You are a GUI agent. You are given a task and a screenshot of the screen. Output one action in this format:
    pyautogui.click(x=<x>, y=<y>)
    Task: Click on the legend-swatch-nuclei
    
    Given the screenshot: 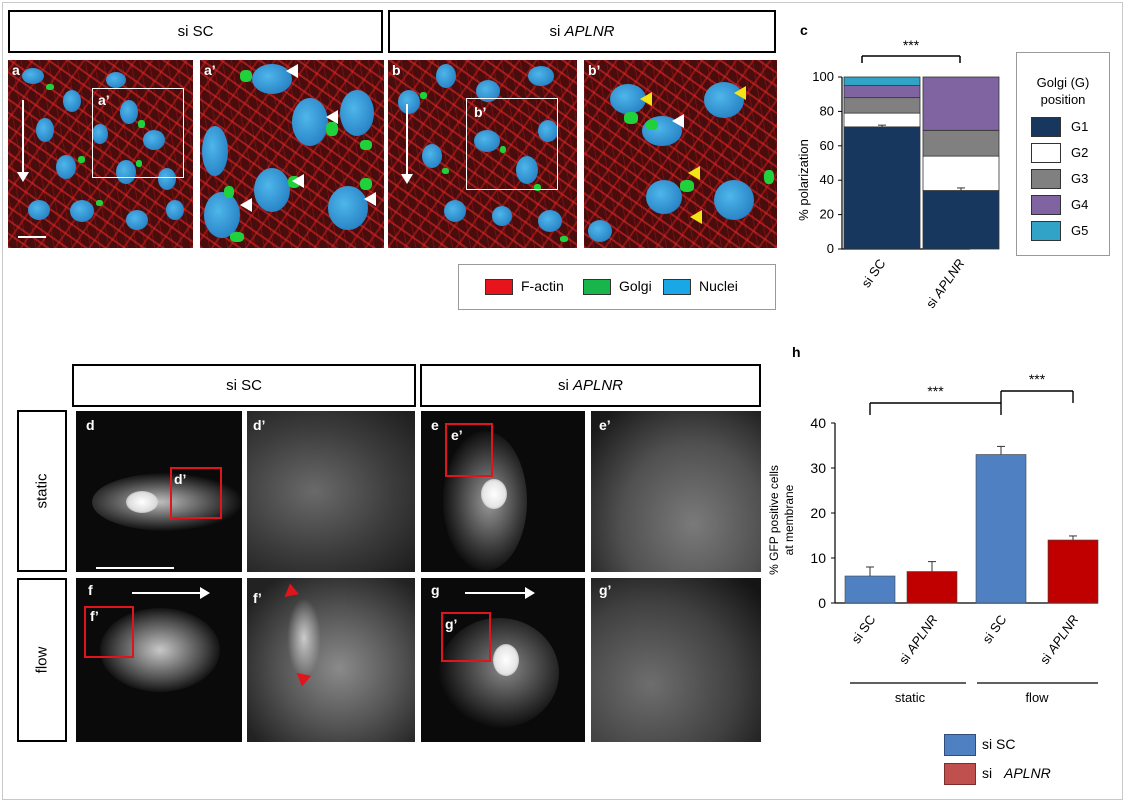 What is the action you would take?
    pyautogui.click(x=677, y=287)
    